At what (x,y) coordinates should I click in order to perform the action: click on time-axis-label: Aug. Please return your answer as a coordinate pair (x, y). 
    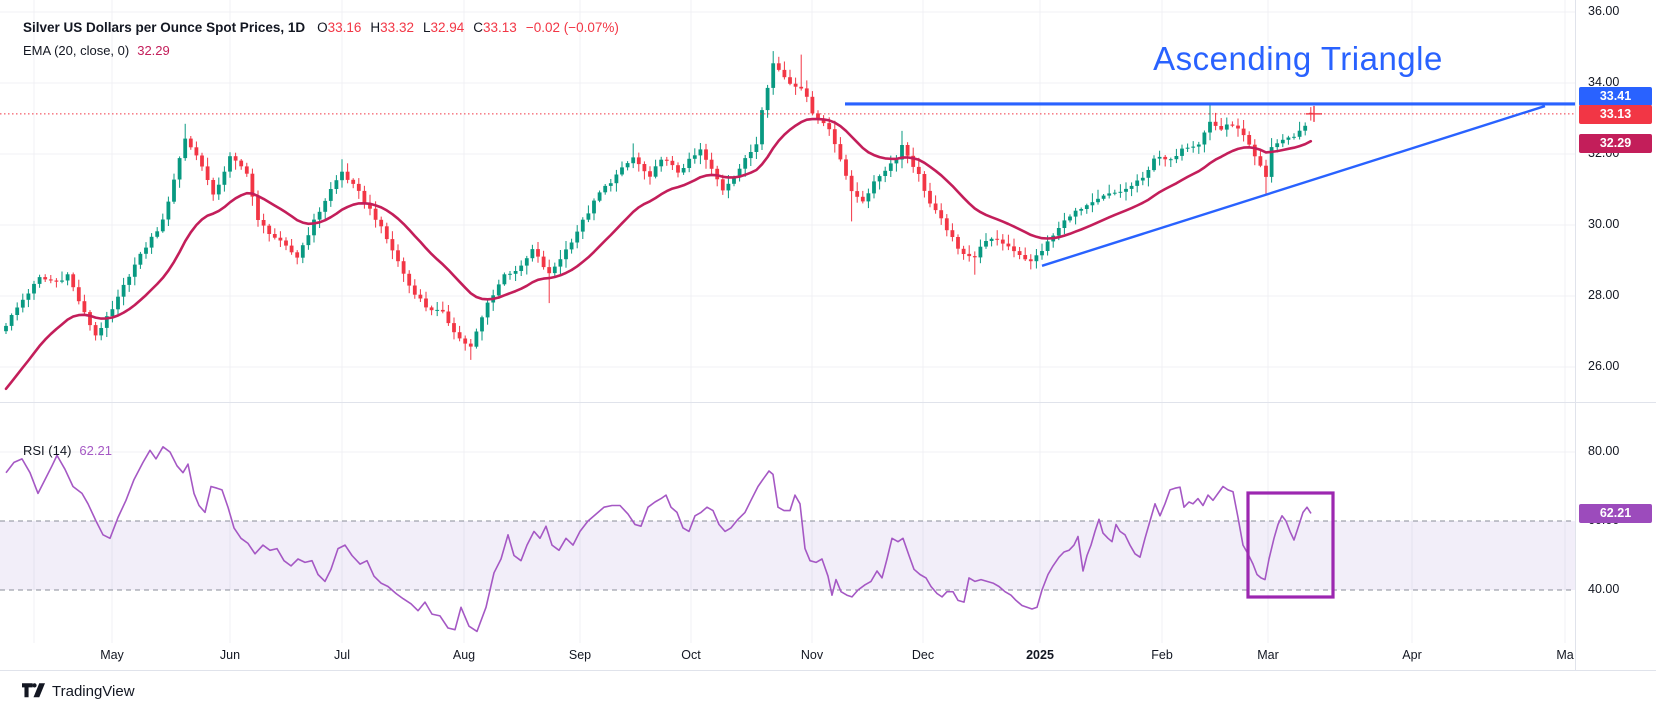
    Looking at the image, I should click on (464, 655).